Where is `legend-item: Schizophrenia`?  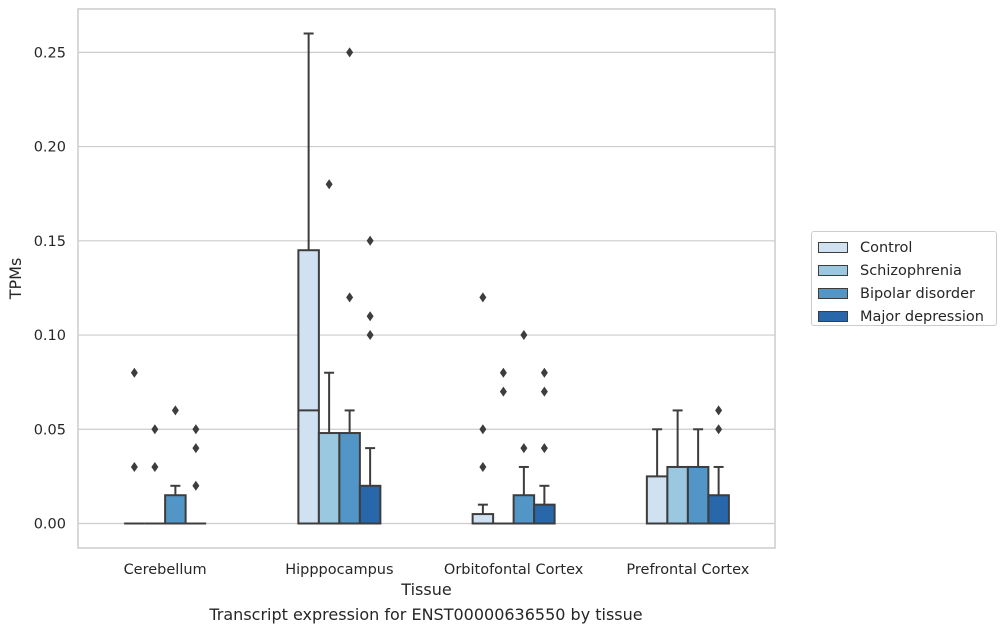 legend-item: Schizophrenia is located at coordinates (904, 270).